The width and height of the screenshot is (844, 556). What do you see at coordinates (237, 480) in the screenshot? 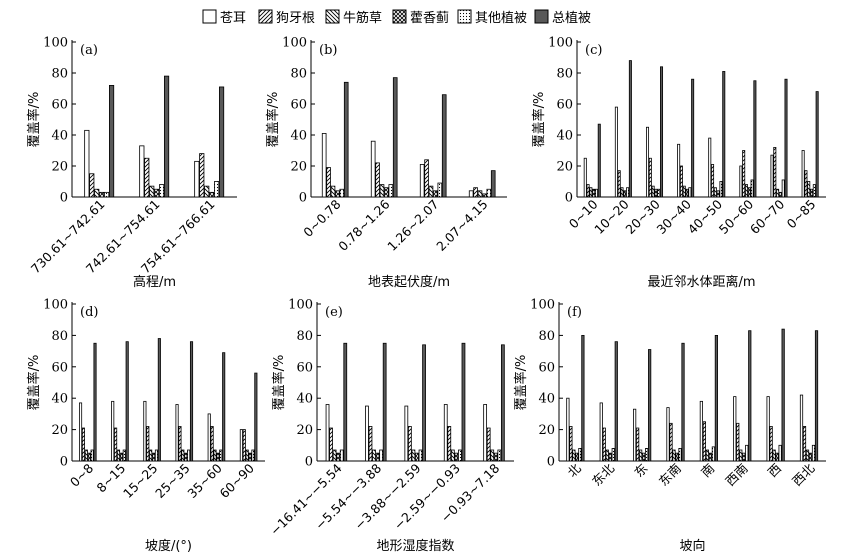
I see `x-tick-label: 60~90` at bounding box center [237, 480].